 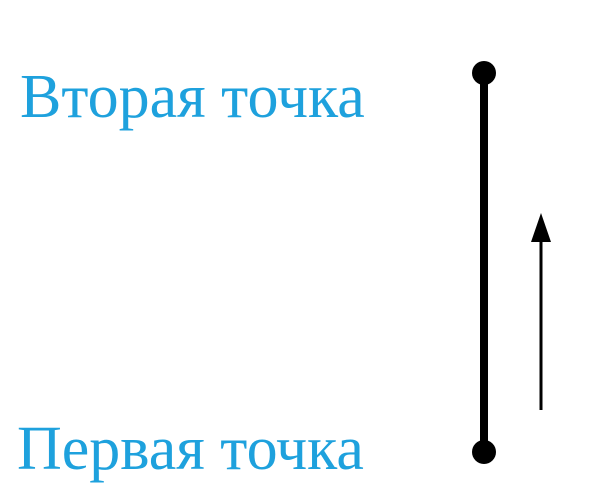 I want to click on first-point-dot, so click(x=484, y=452).